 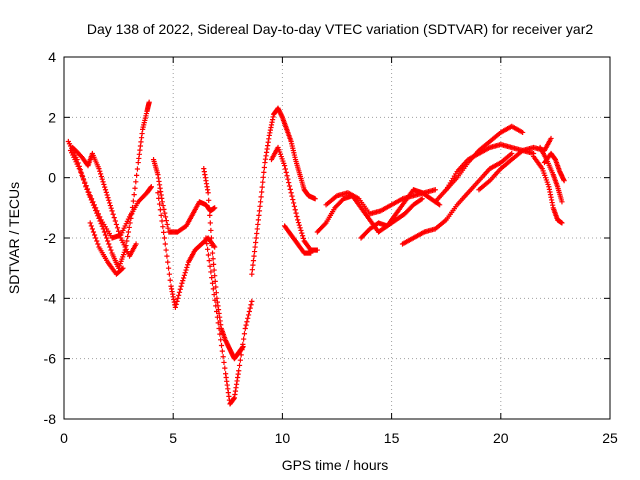 What do you see at coordinates (335, 465) in the screenshot?
I see `x-axis-title: GPS time / hours` at bounding box center [335, 465].